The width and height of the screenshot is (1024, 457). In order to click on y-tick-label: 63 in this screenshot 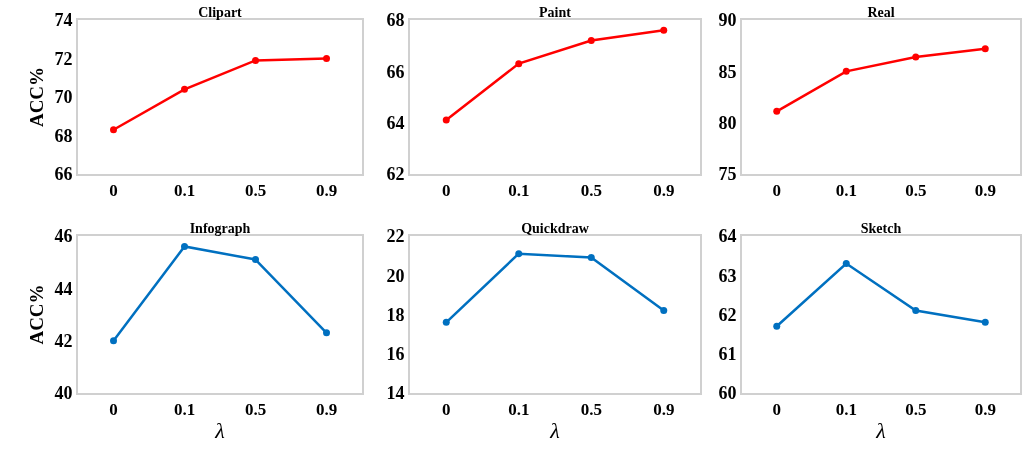, I will do `click(727, 275)`.